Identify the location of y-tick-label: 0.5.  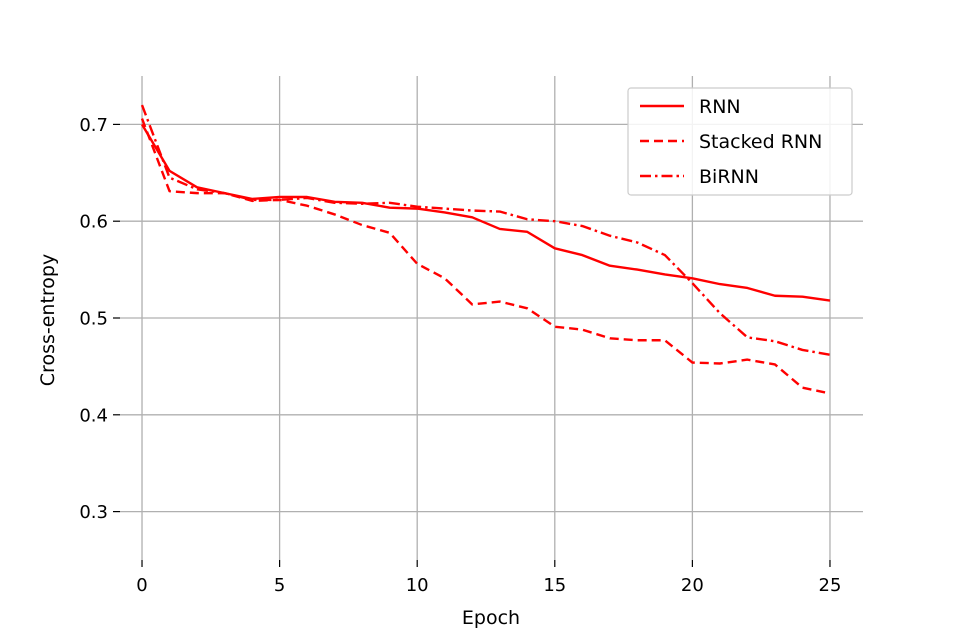
(93, 319).